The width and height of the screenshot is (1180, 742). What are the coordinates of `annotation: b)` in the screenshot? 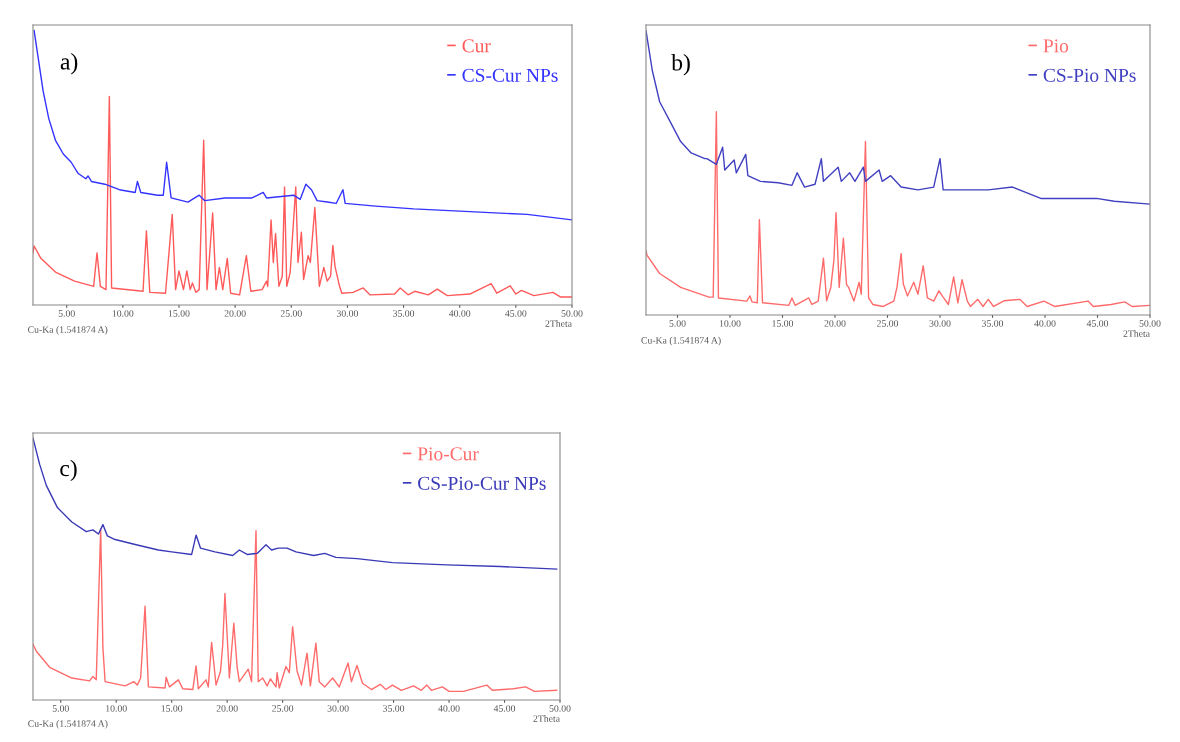 It's located at (680, 65).